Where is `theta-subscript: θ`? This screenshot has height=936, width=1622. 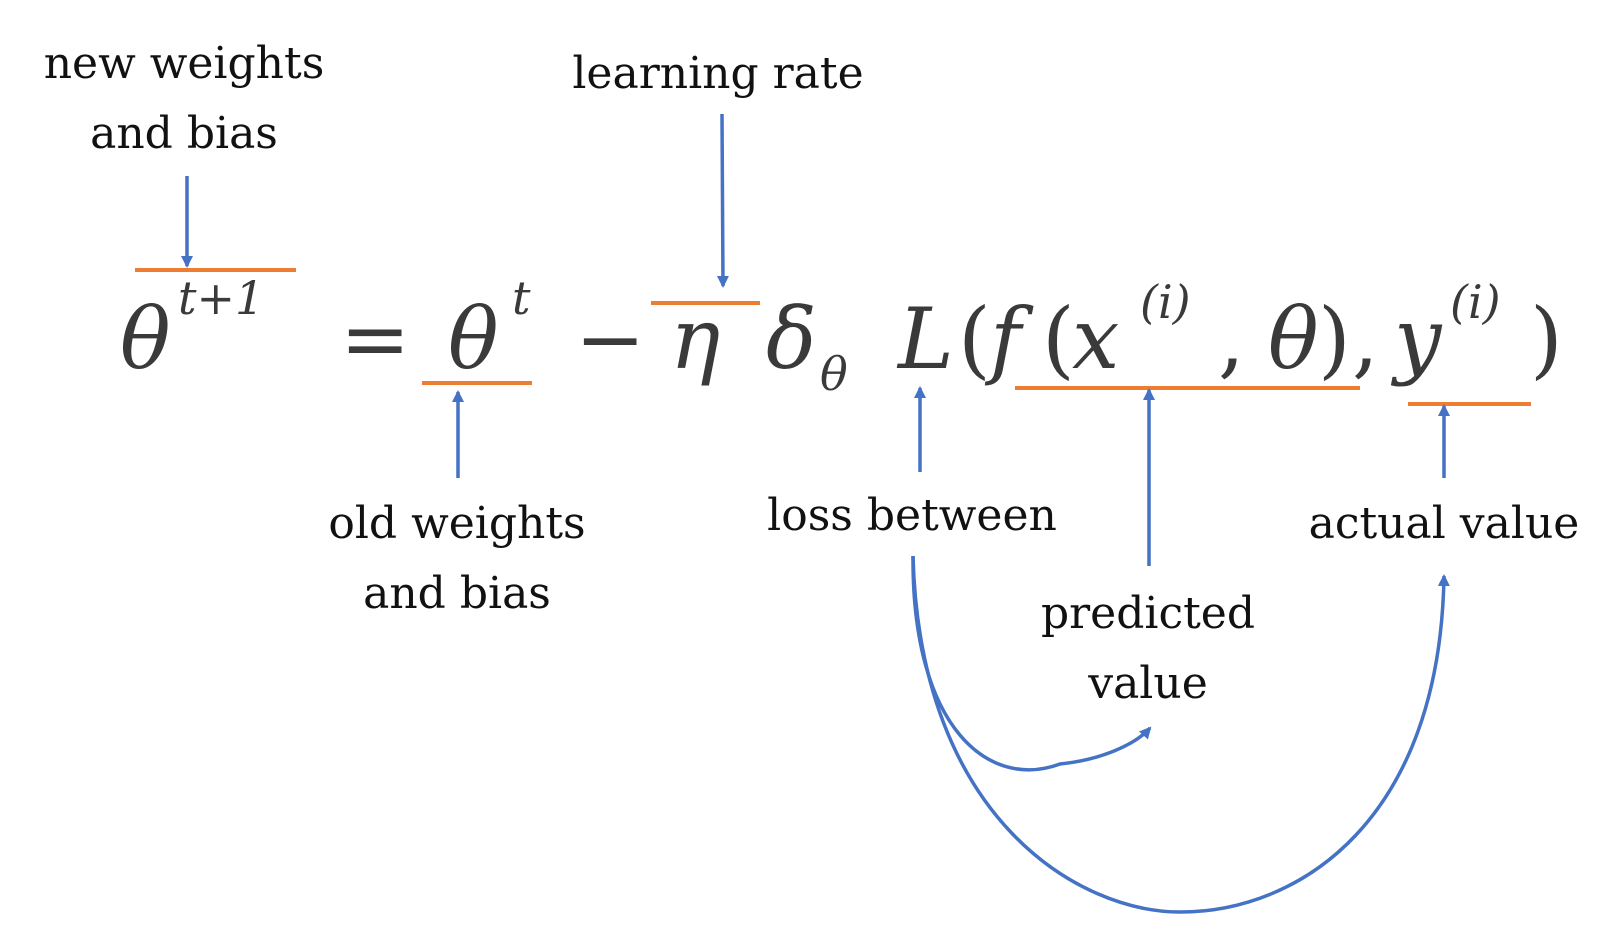
theta-subscript: θ is located at coordinates (834, 374).